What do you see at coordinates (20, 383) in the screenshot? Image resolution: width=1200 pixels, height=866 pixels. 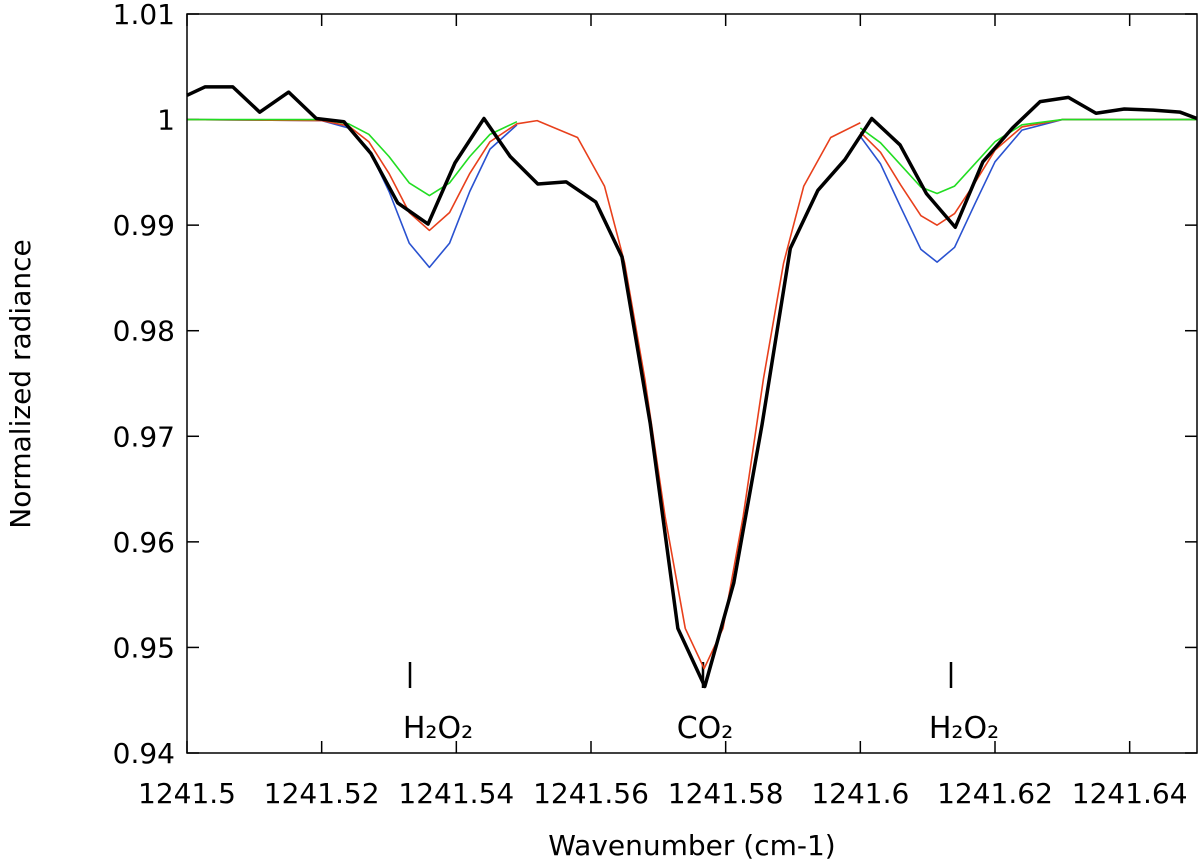 I see `y-axis-title: Normalized radiance` at bounding box center [20, 383].